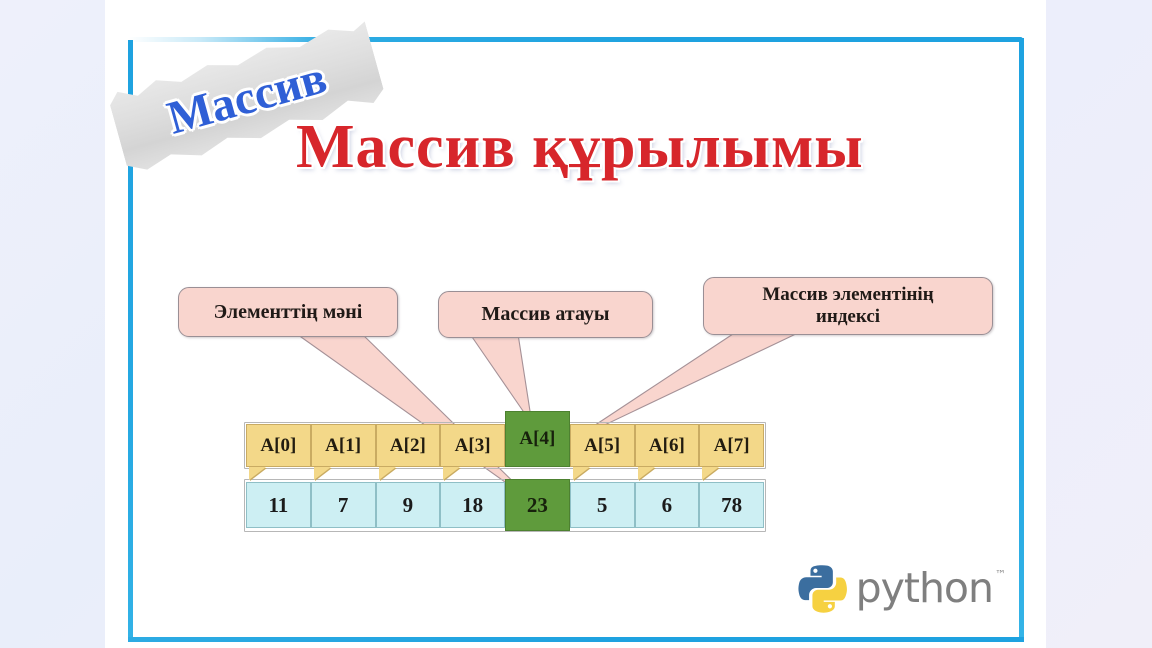 The image size is (1152, 648). Describe the element at coordinates (343, 445) in the screenshot. I see `index-cell-1: A[1]` at that location.